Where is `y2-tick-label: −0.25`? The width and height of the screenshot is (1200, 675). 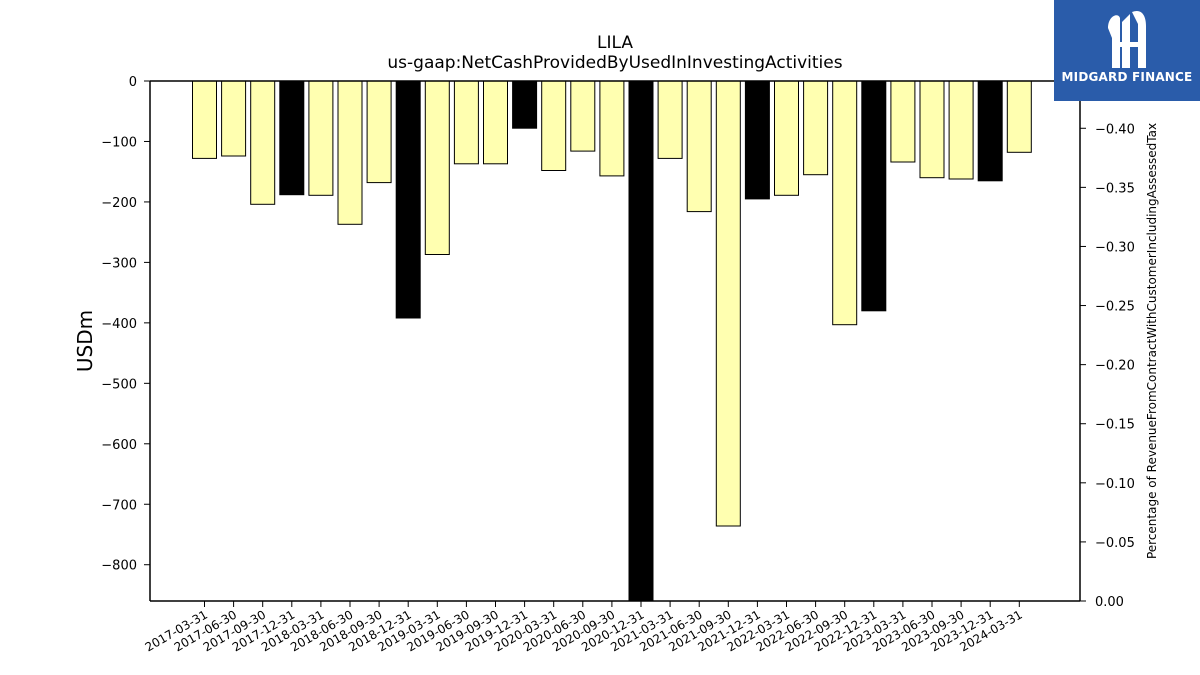 y2-tick-label: −0.25 is located at coordinates (1115, 307).